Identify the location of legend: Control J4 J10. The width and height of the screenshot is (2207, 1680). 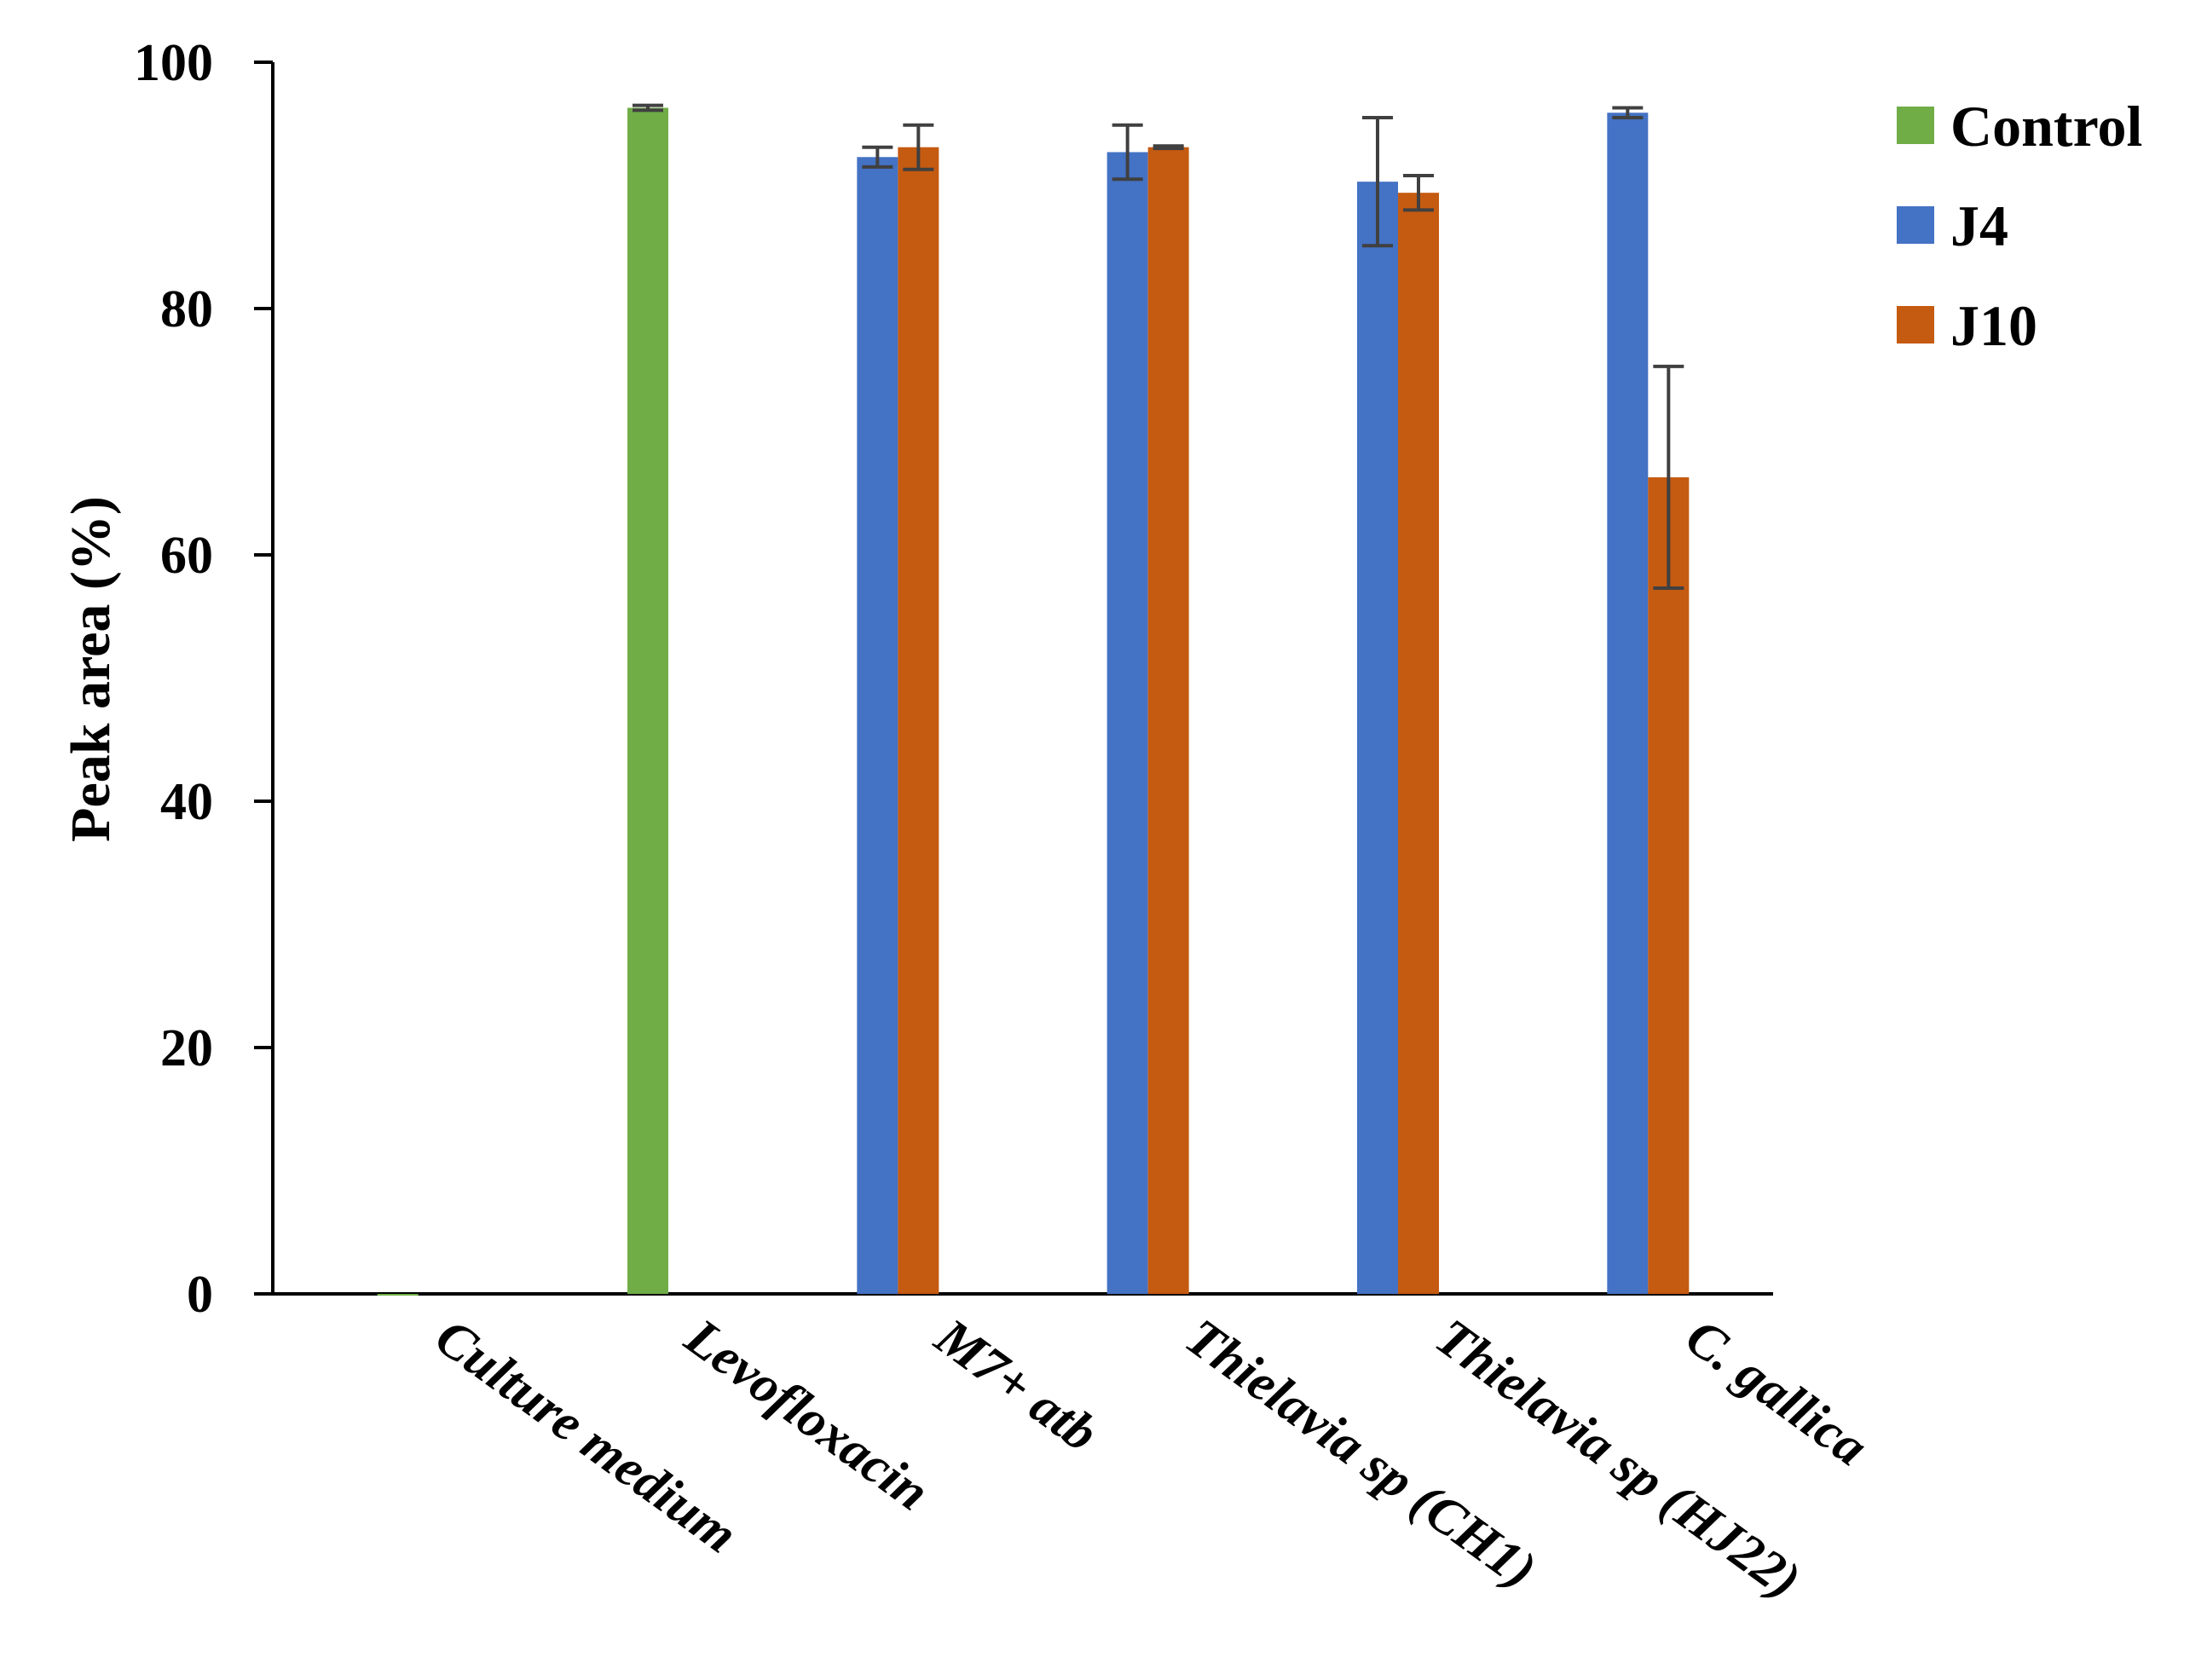
(2019, 226).